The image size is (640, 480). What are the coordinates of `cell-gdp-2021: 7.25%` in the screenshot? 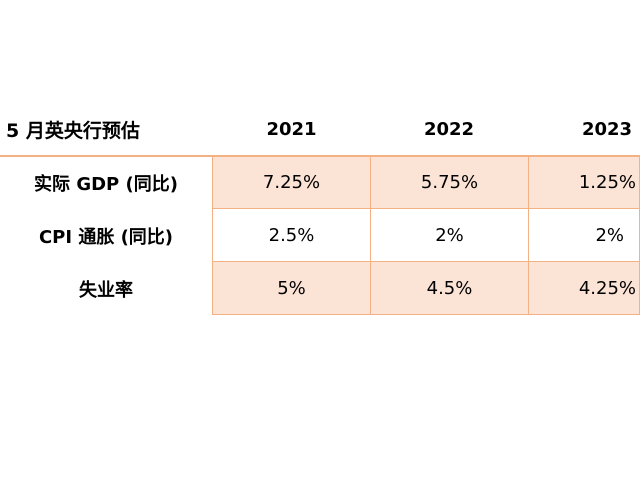 It's located at (291, 182).